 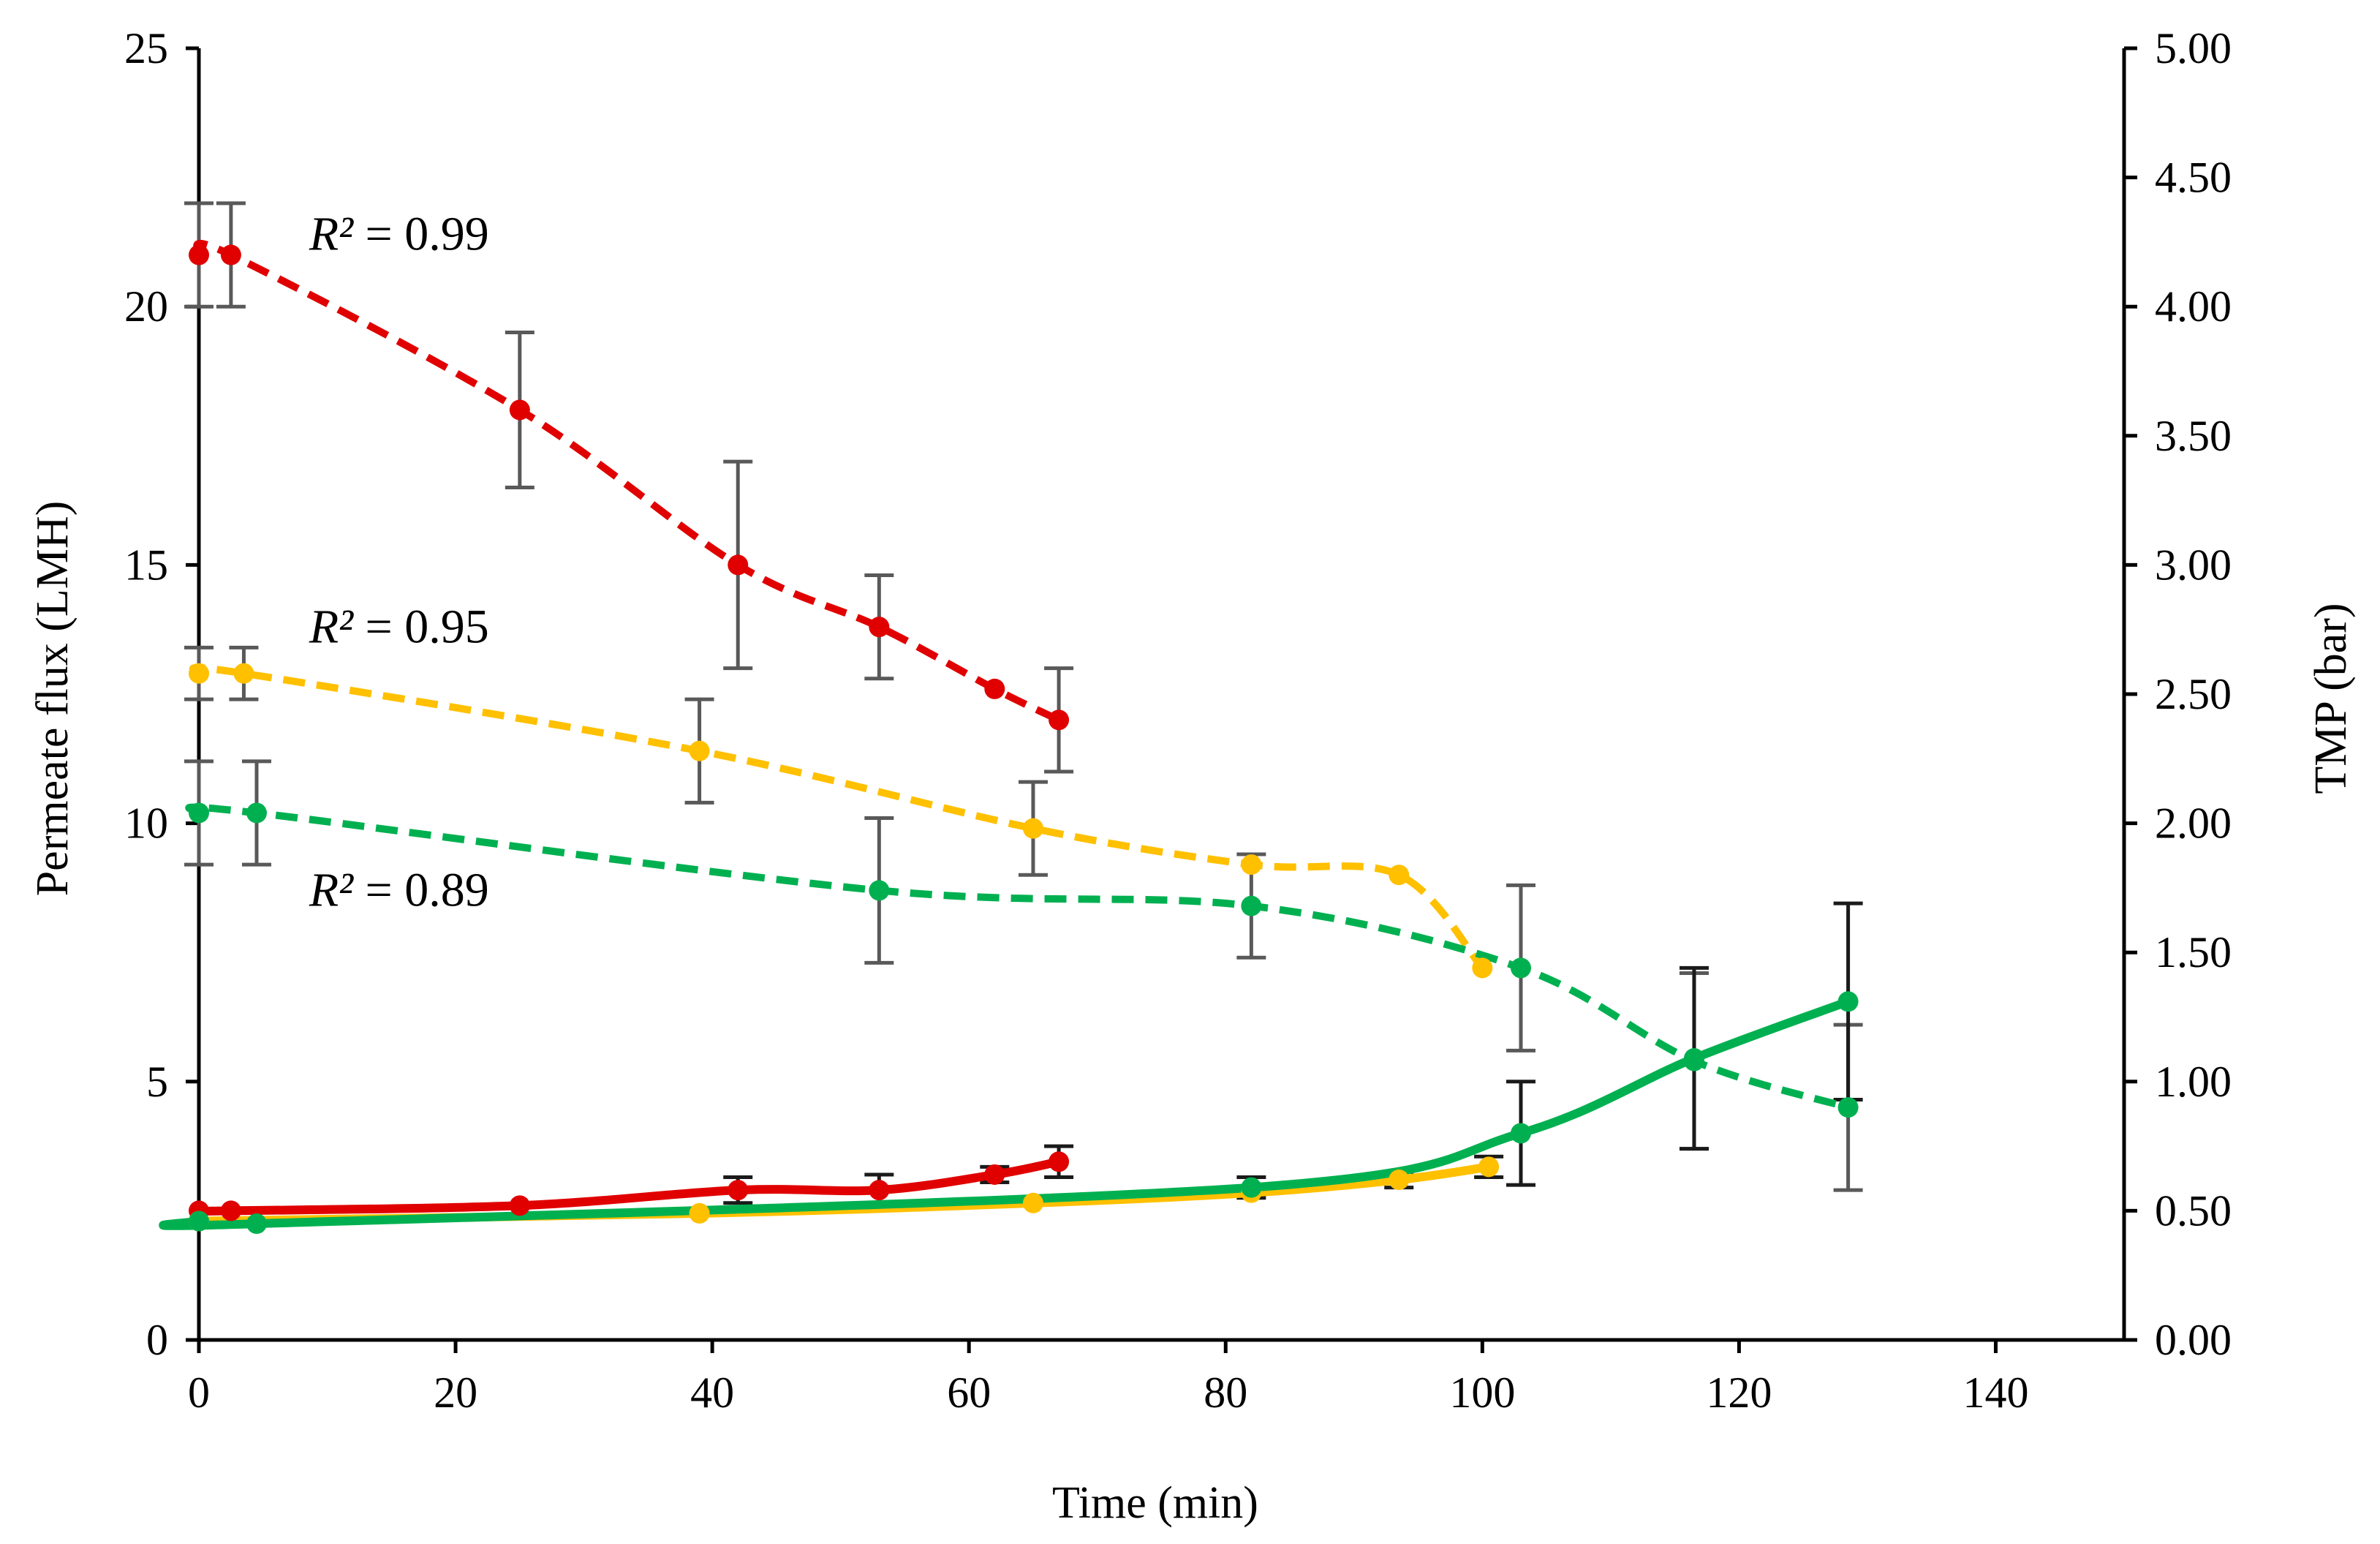 What do you see at coordinates (1482, 1392) in the screenshot?
I see `x-tick-label: 100` at bounding box center [1482, 1392].